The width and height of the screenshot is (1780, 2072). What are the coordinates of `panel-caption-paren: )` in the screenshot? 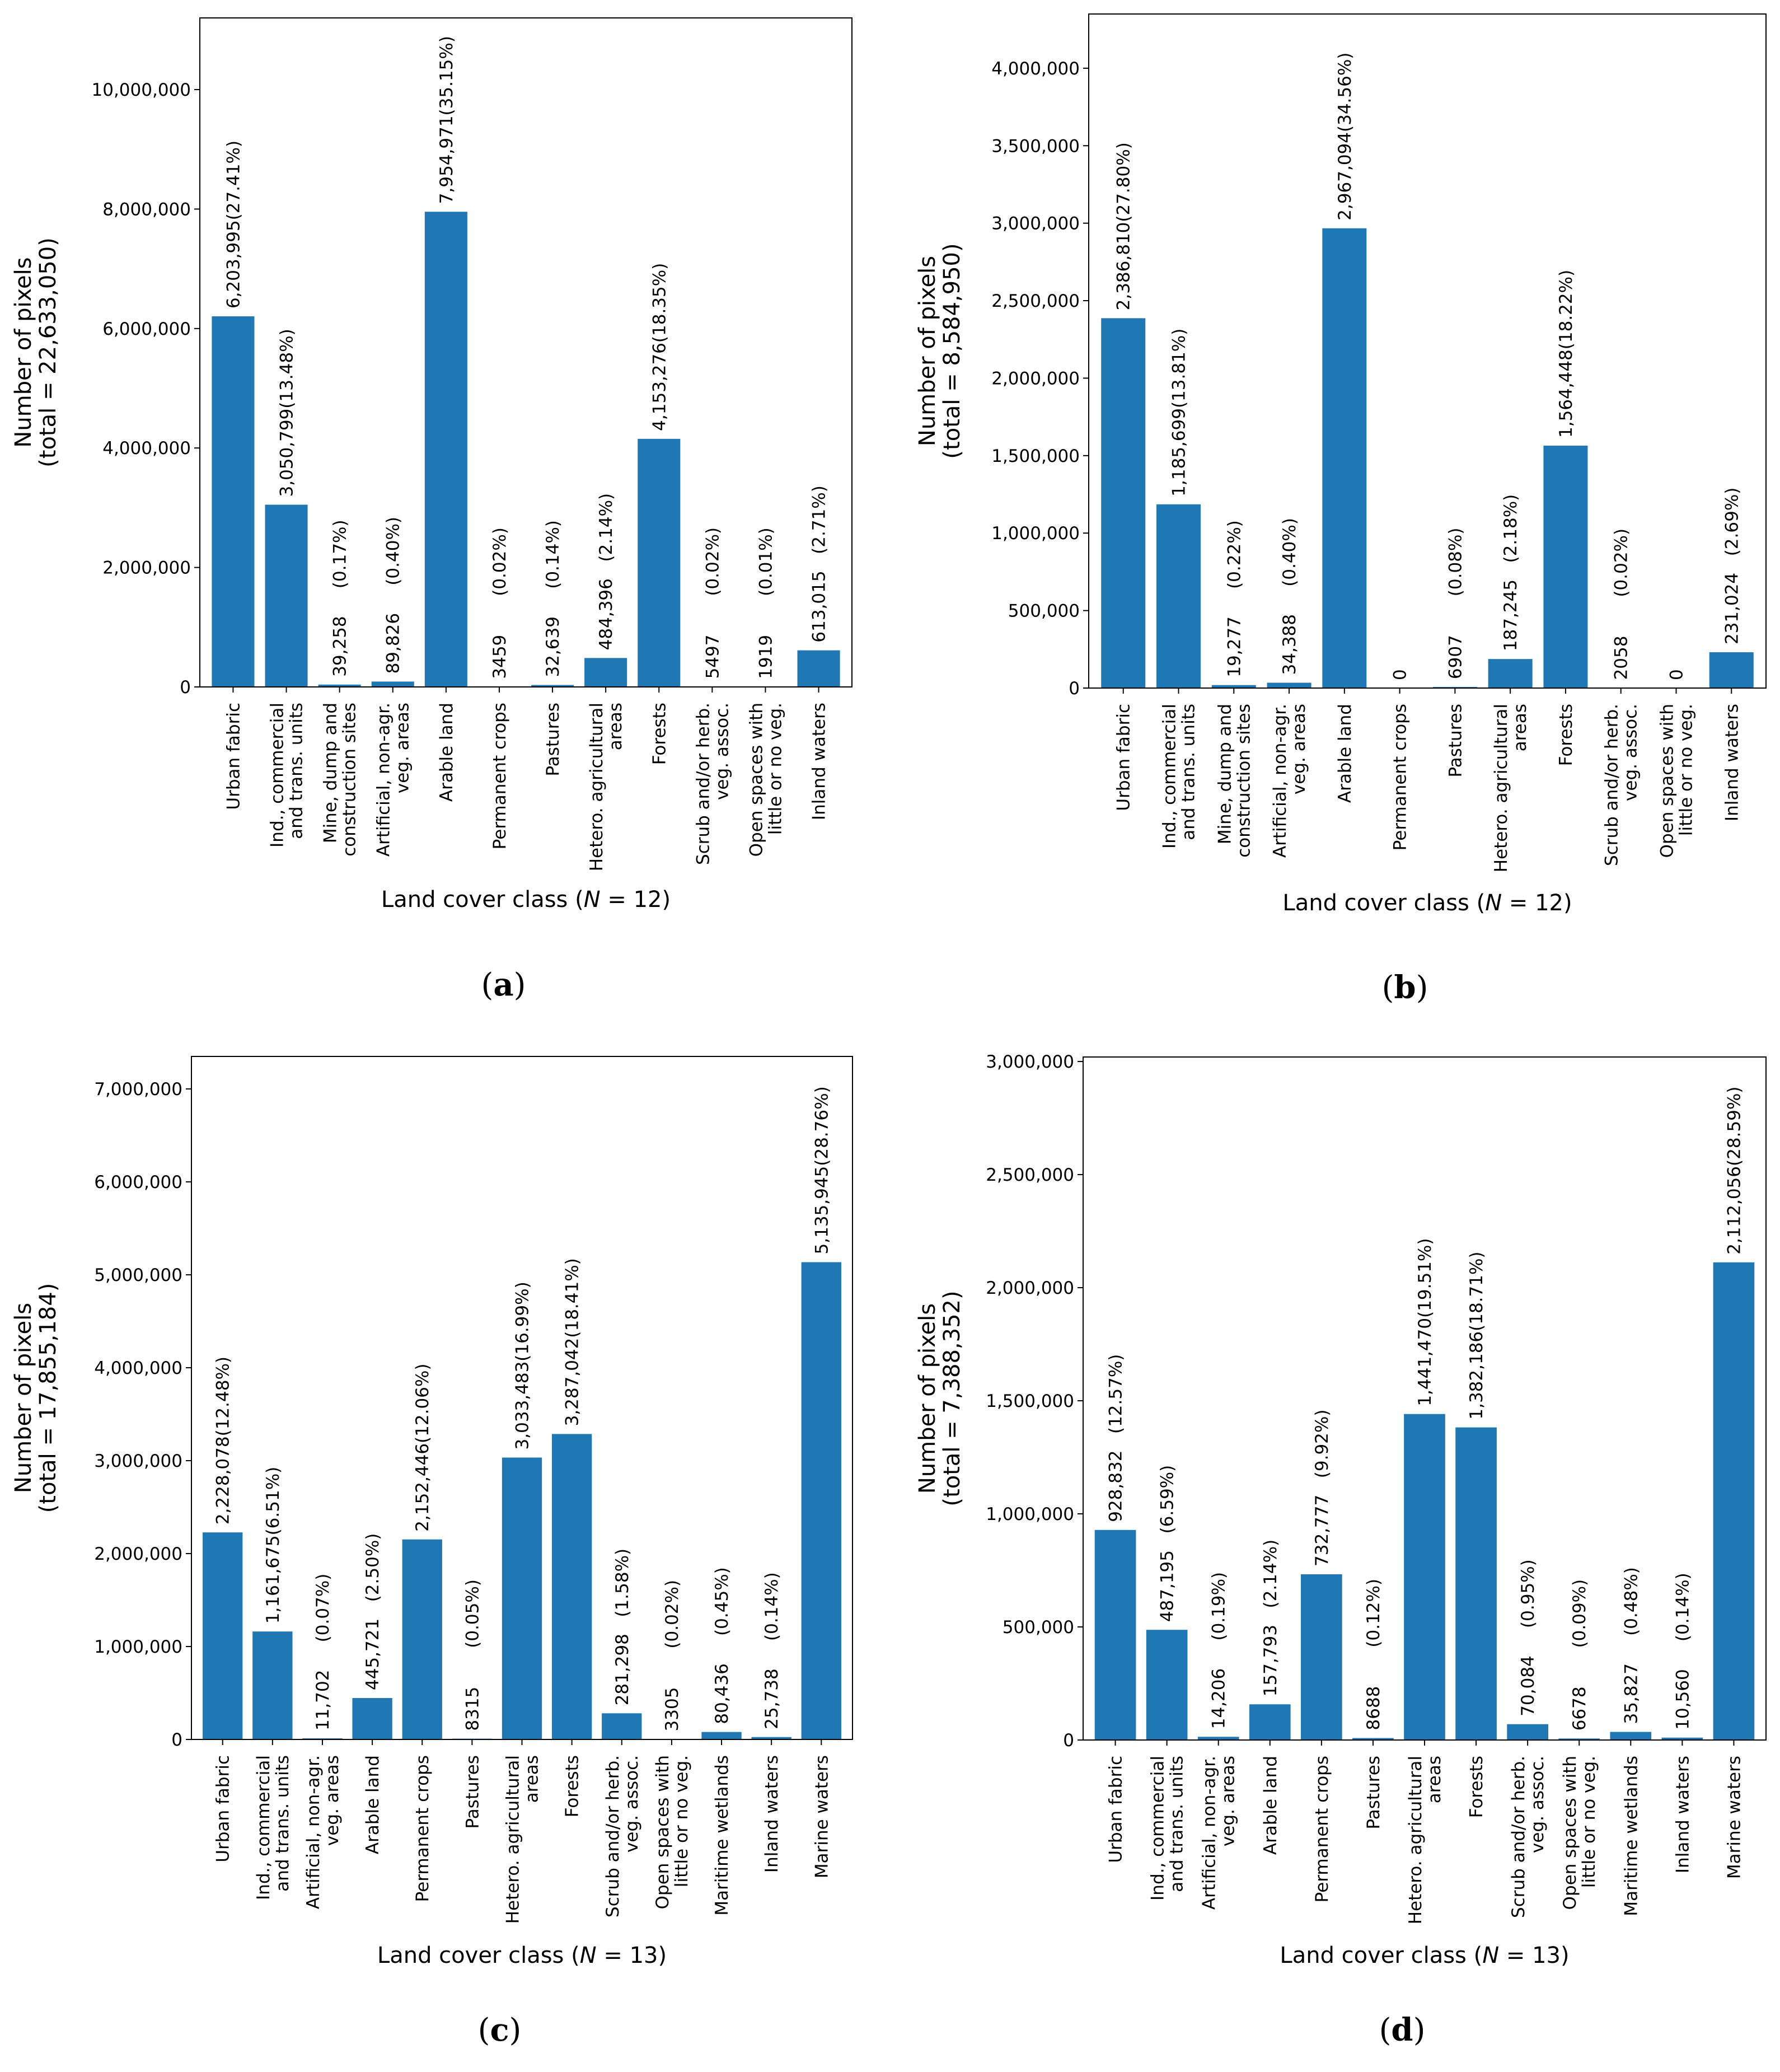 It's located at (1422, 988).